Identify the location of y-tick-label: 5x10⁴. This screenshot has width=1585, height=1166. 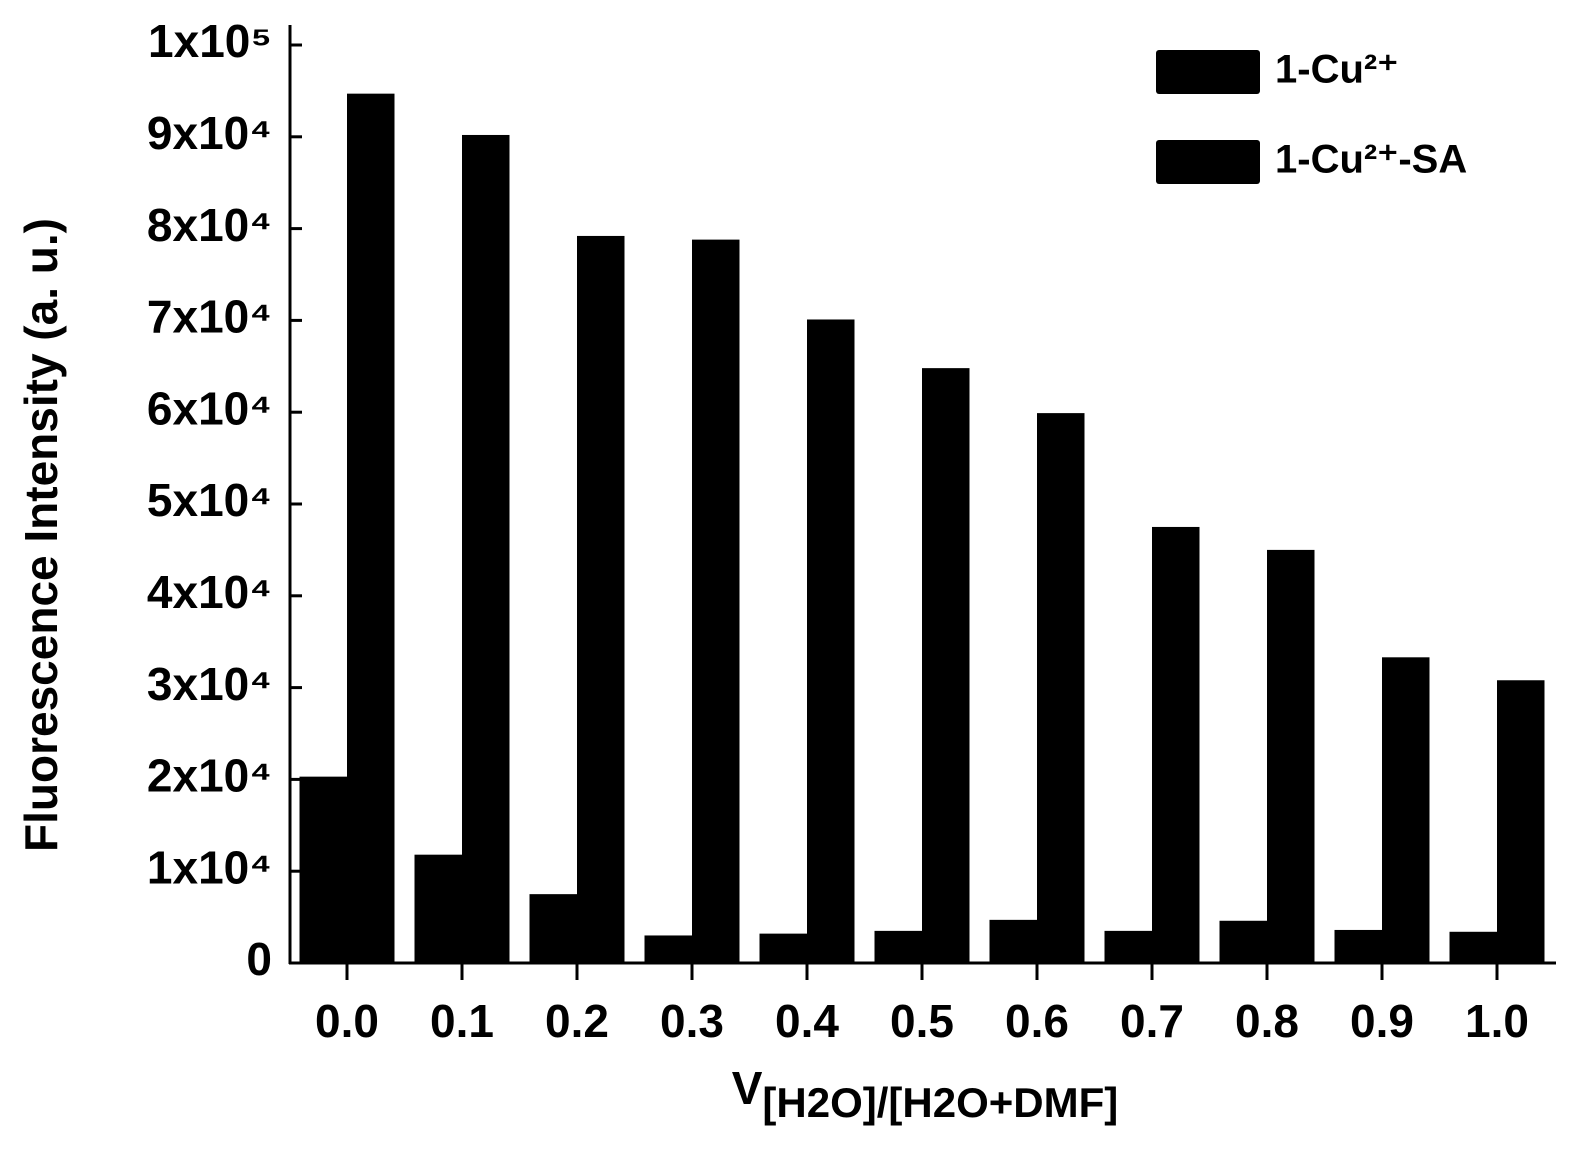
(209, 500).